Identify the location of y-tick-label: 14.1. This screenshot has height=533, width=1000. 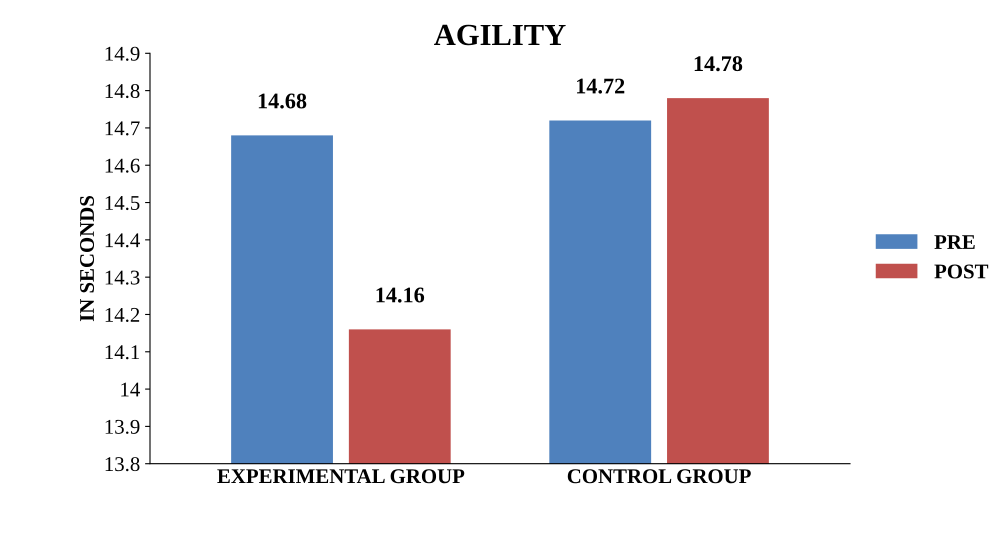
(123, 352).